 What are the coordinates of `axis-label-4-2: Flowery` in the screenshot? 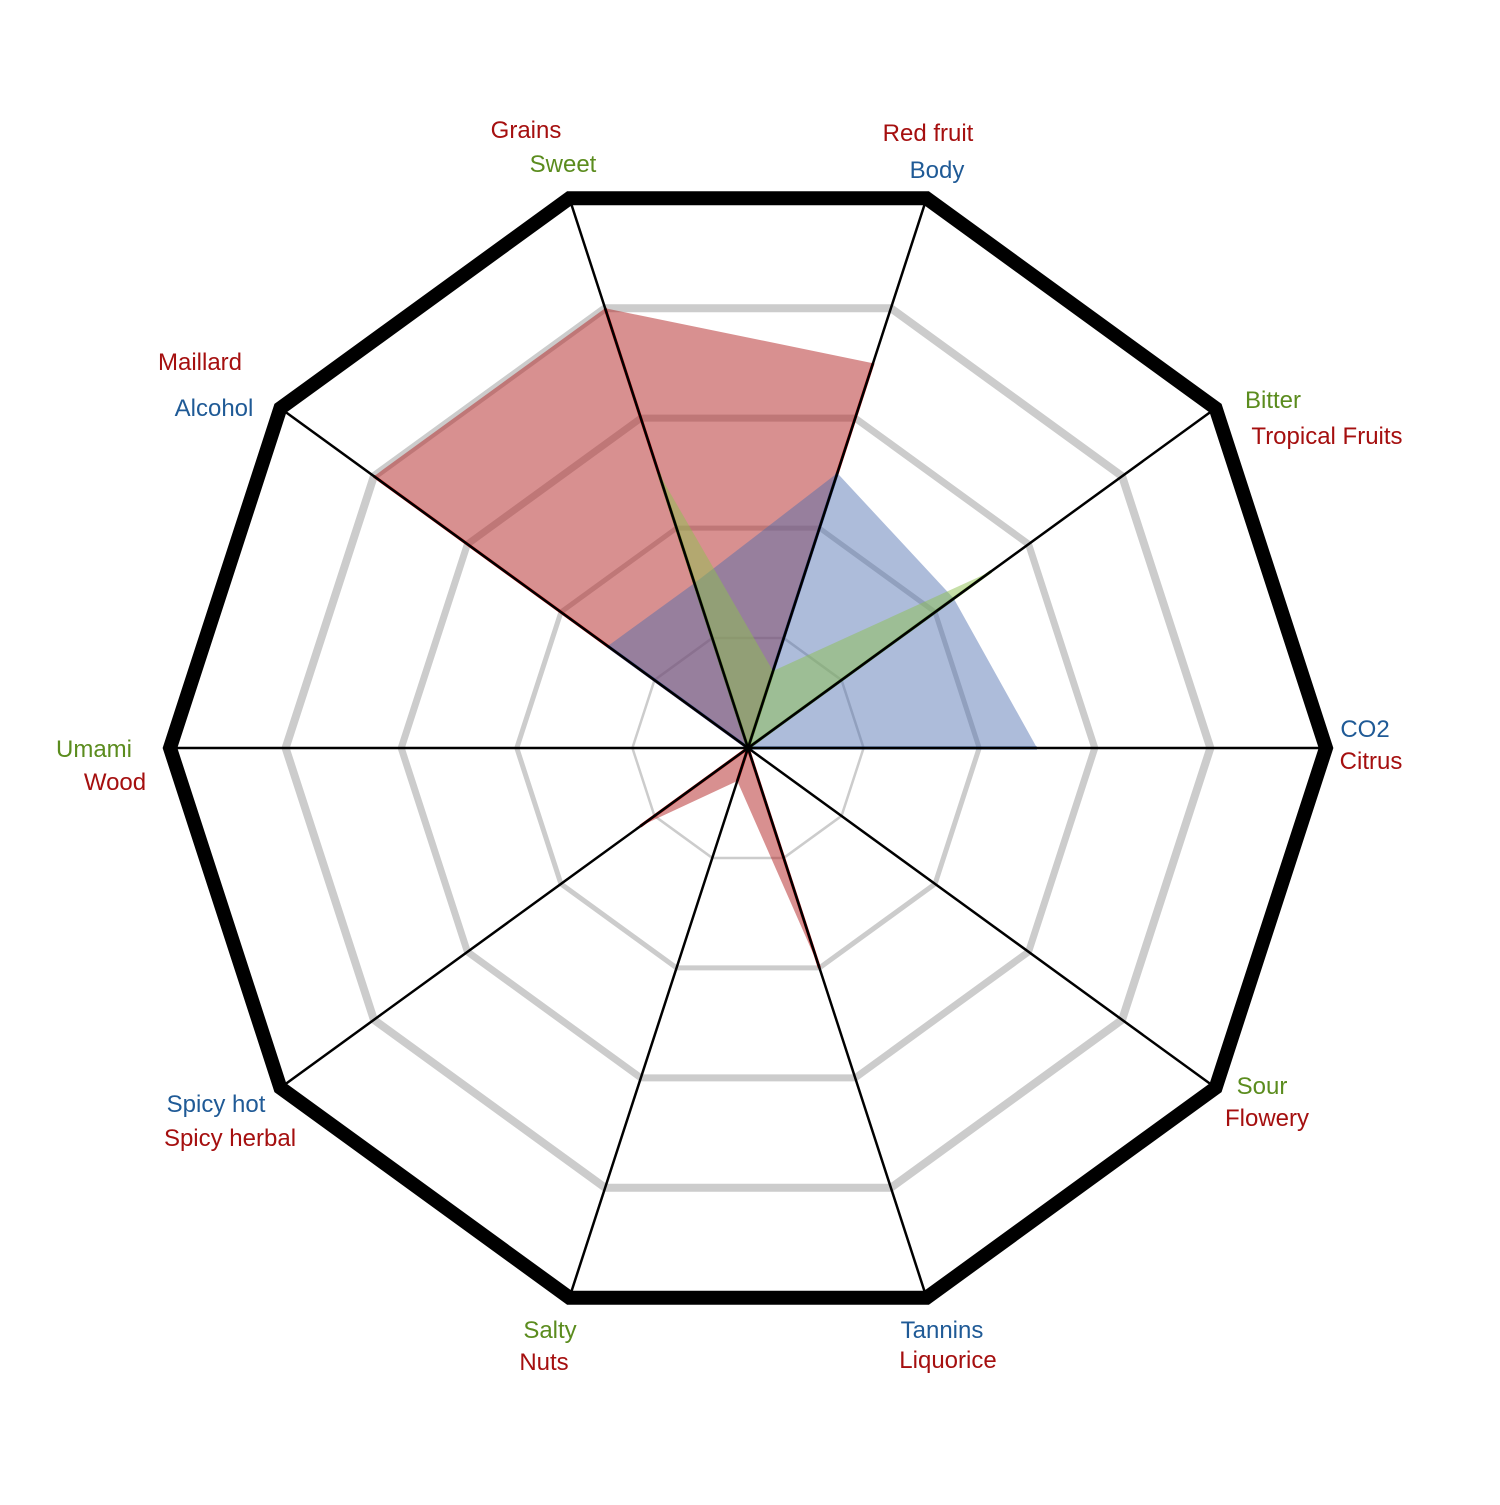 It's located at (1267, 1118).